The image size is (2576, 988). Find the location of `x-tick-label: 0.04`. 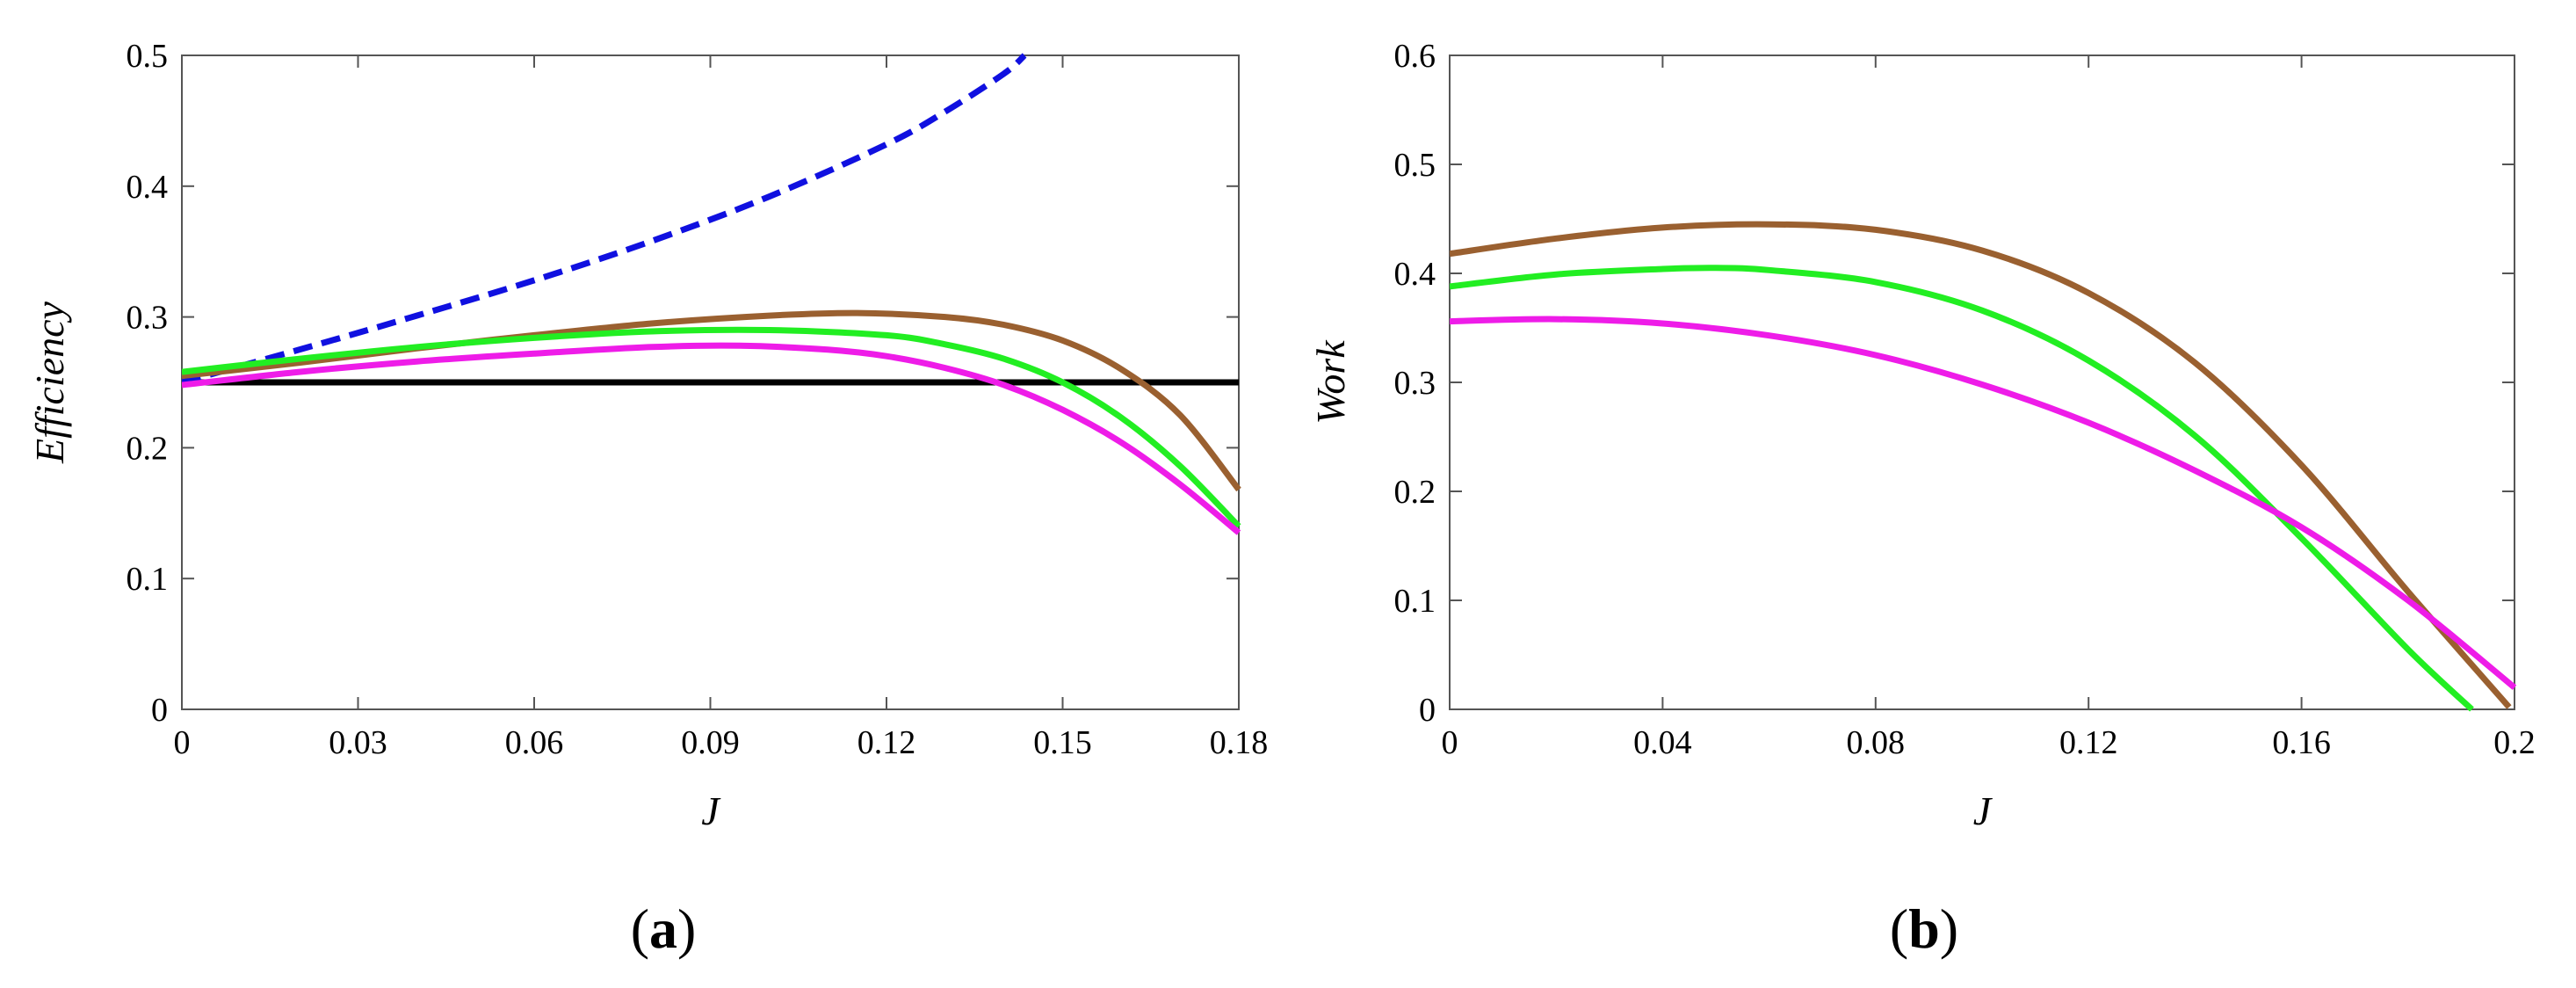

x-tick-label: 0.04 is located at coordinates (1662, 742).